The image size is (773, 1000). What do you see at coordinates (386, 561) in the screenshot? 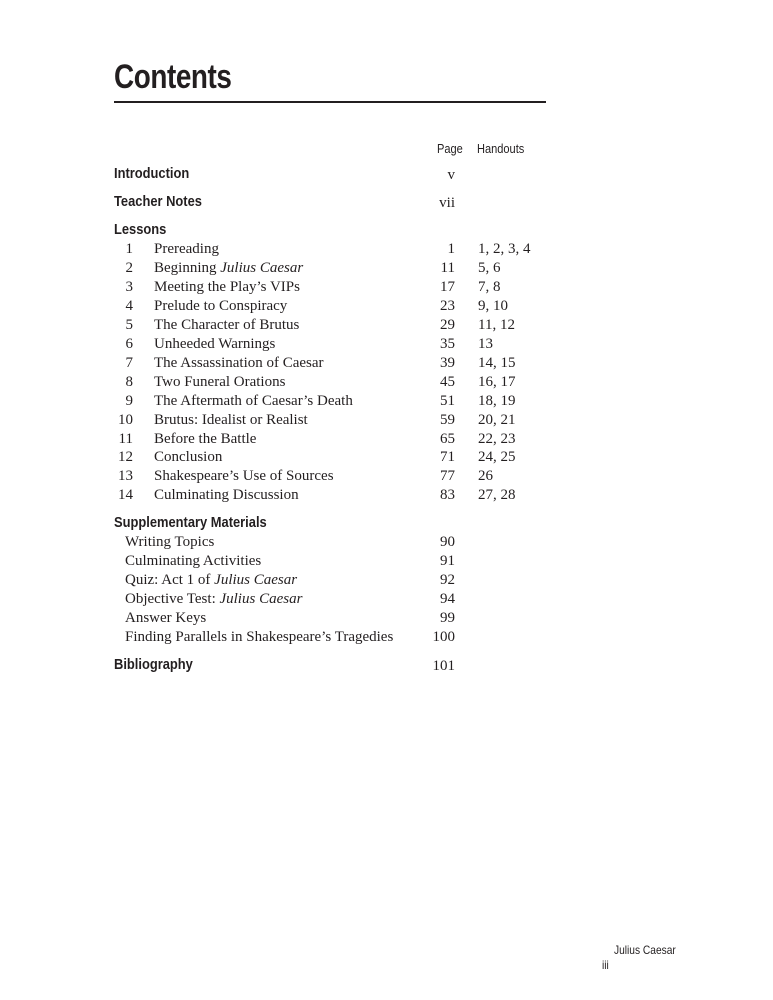
I see `supplementary-row: Culminating Activities 91` at bounding box center [386, 561].